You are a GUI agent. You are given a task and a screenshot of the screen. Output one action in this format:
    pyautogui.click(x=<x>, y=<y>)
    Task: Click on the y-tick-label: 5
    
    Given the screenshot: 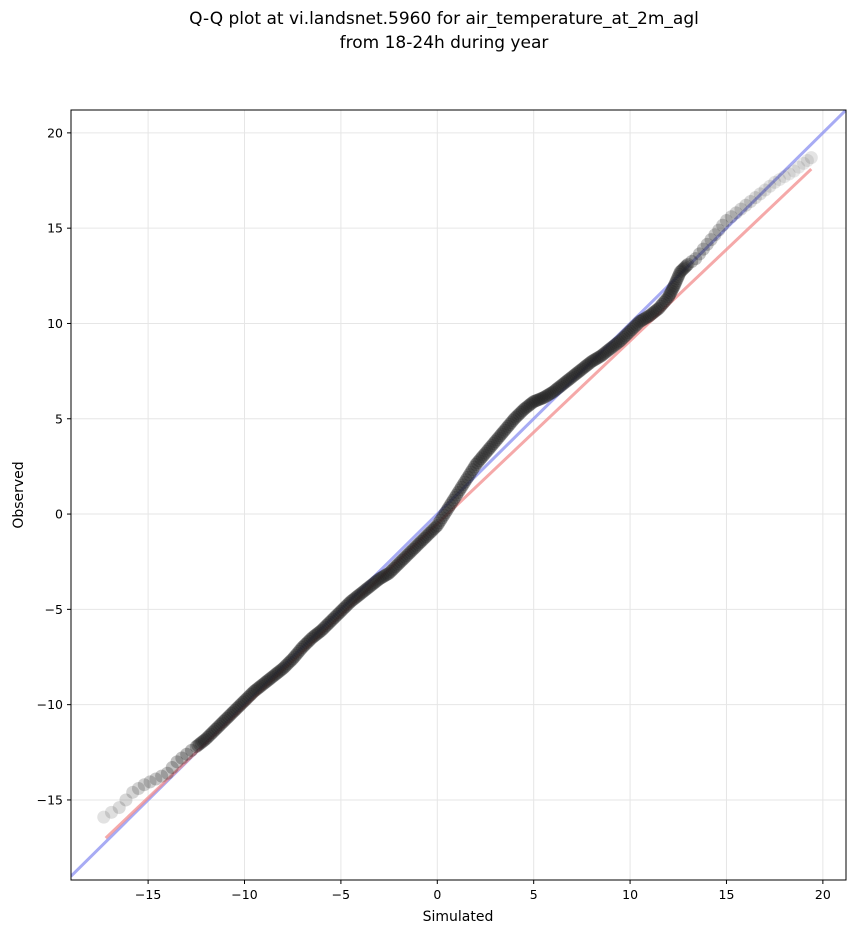 What is the action you would take?
    pyautogui.click(x=59, y=418)
    